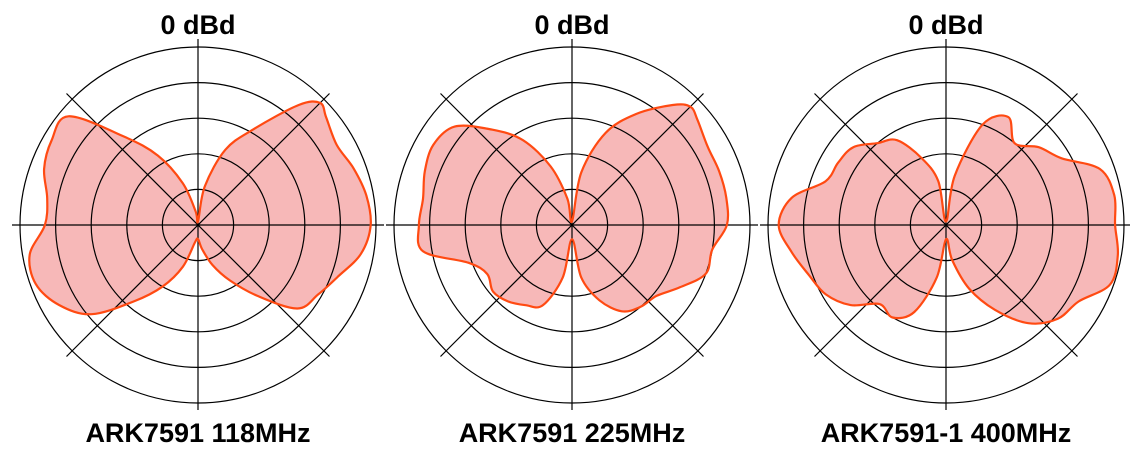  What do you see at coordinates (572, 433) in the screenshot?
I see `chart-title: ARK7591 225MHz` at bounding box center [572, 433].